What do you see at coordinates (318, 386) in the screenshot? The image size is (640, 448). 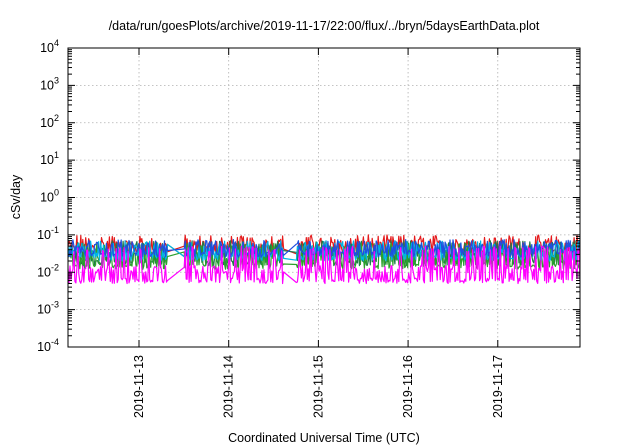 I see `x-tick-label: 2019-11-15` at bounding box center [318, 386].